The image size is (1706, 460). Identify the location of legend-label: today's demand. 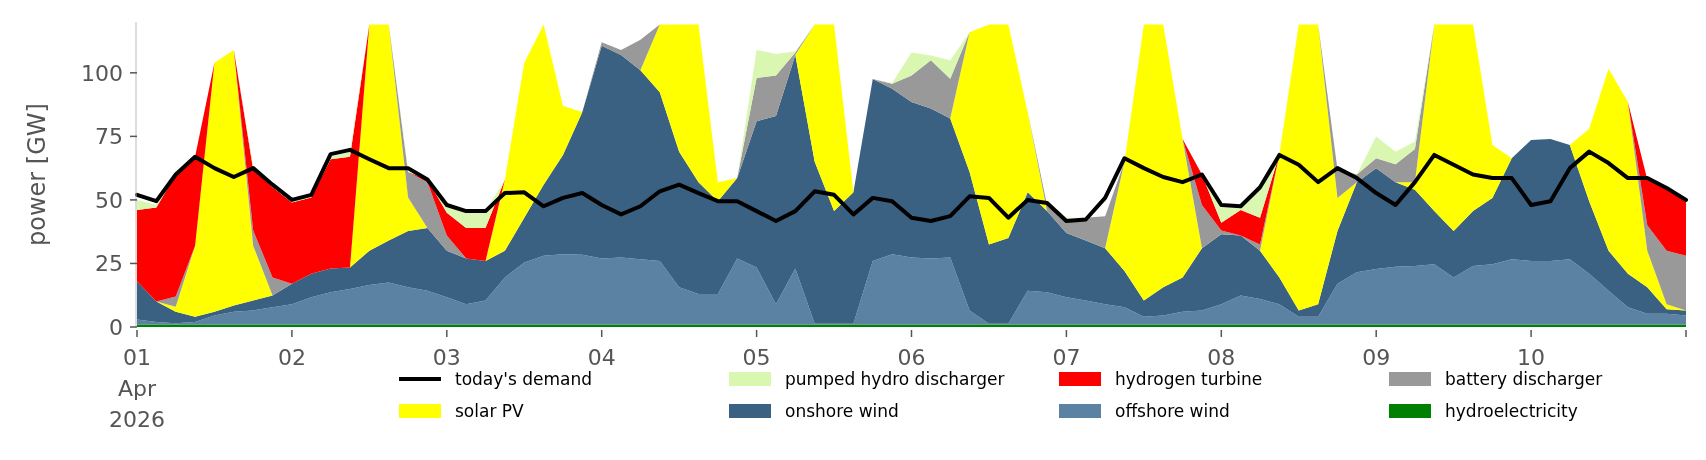
(524, 378).